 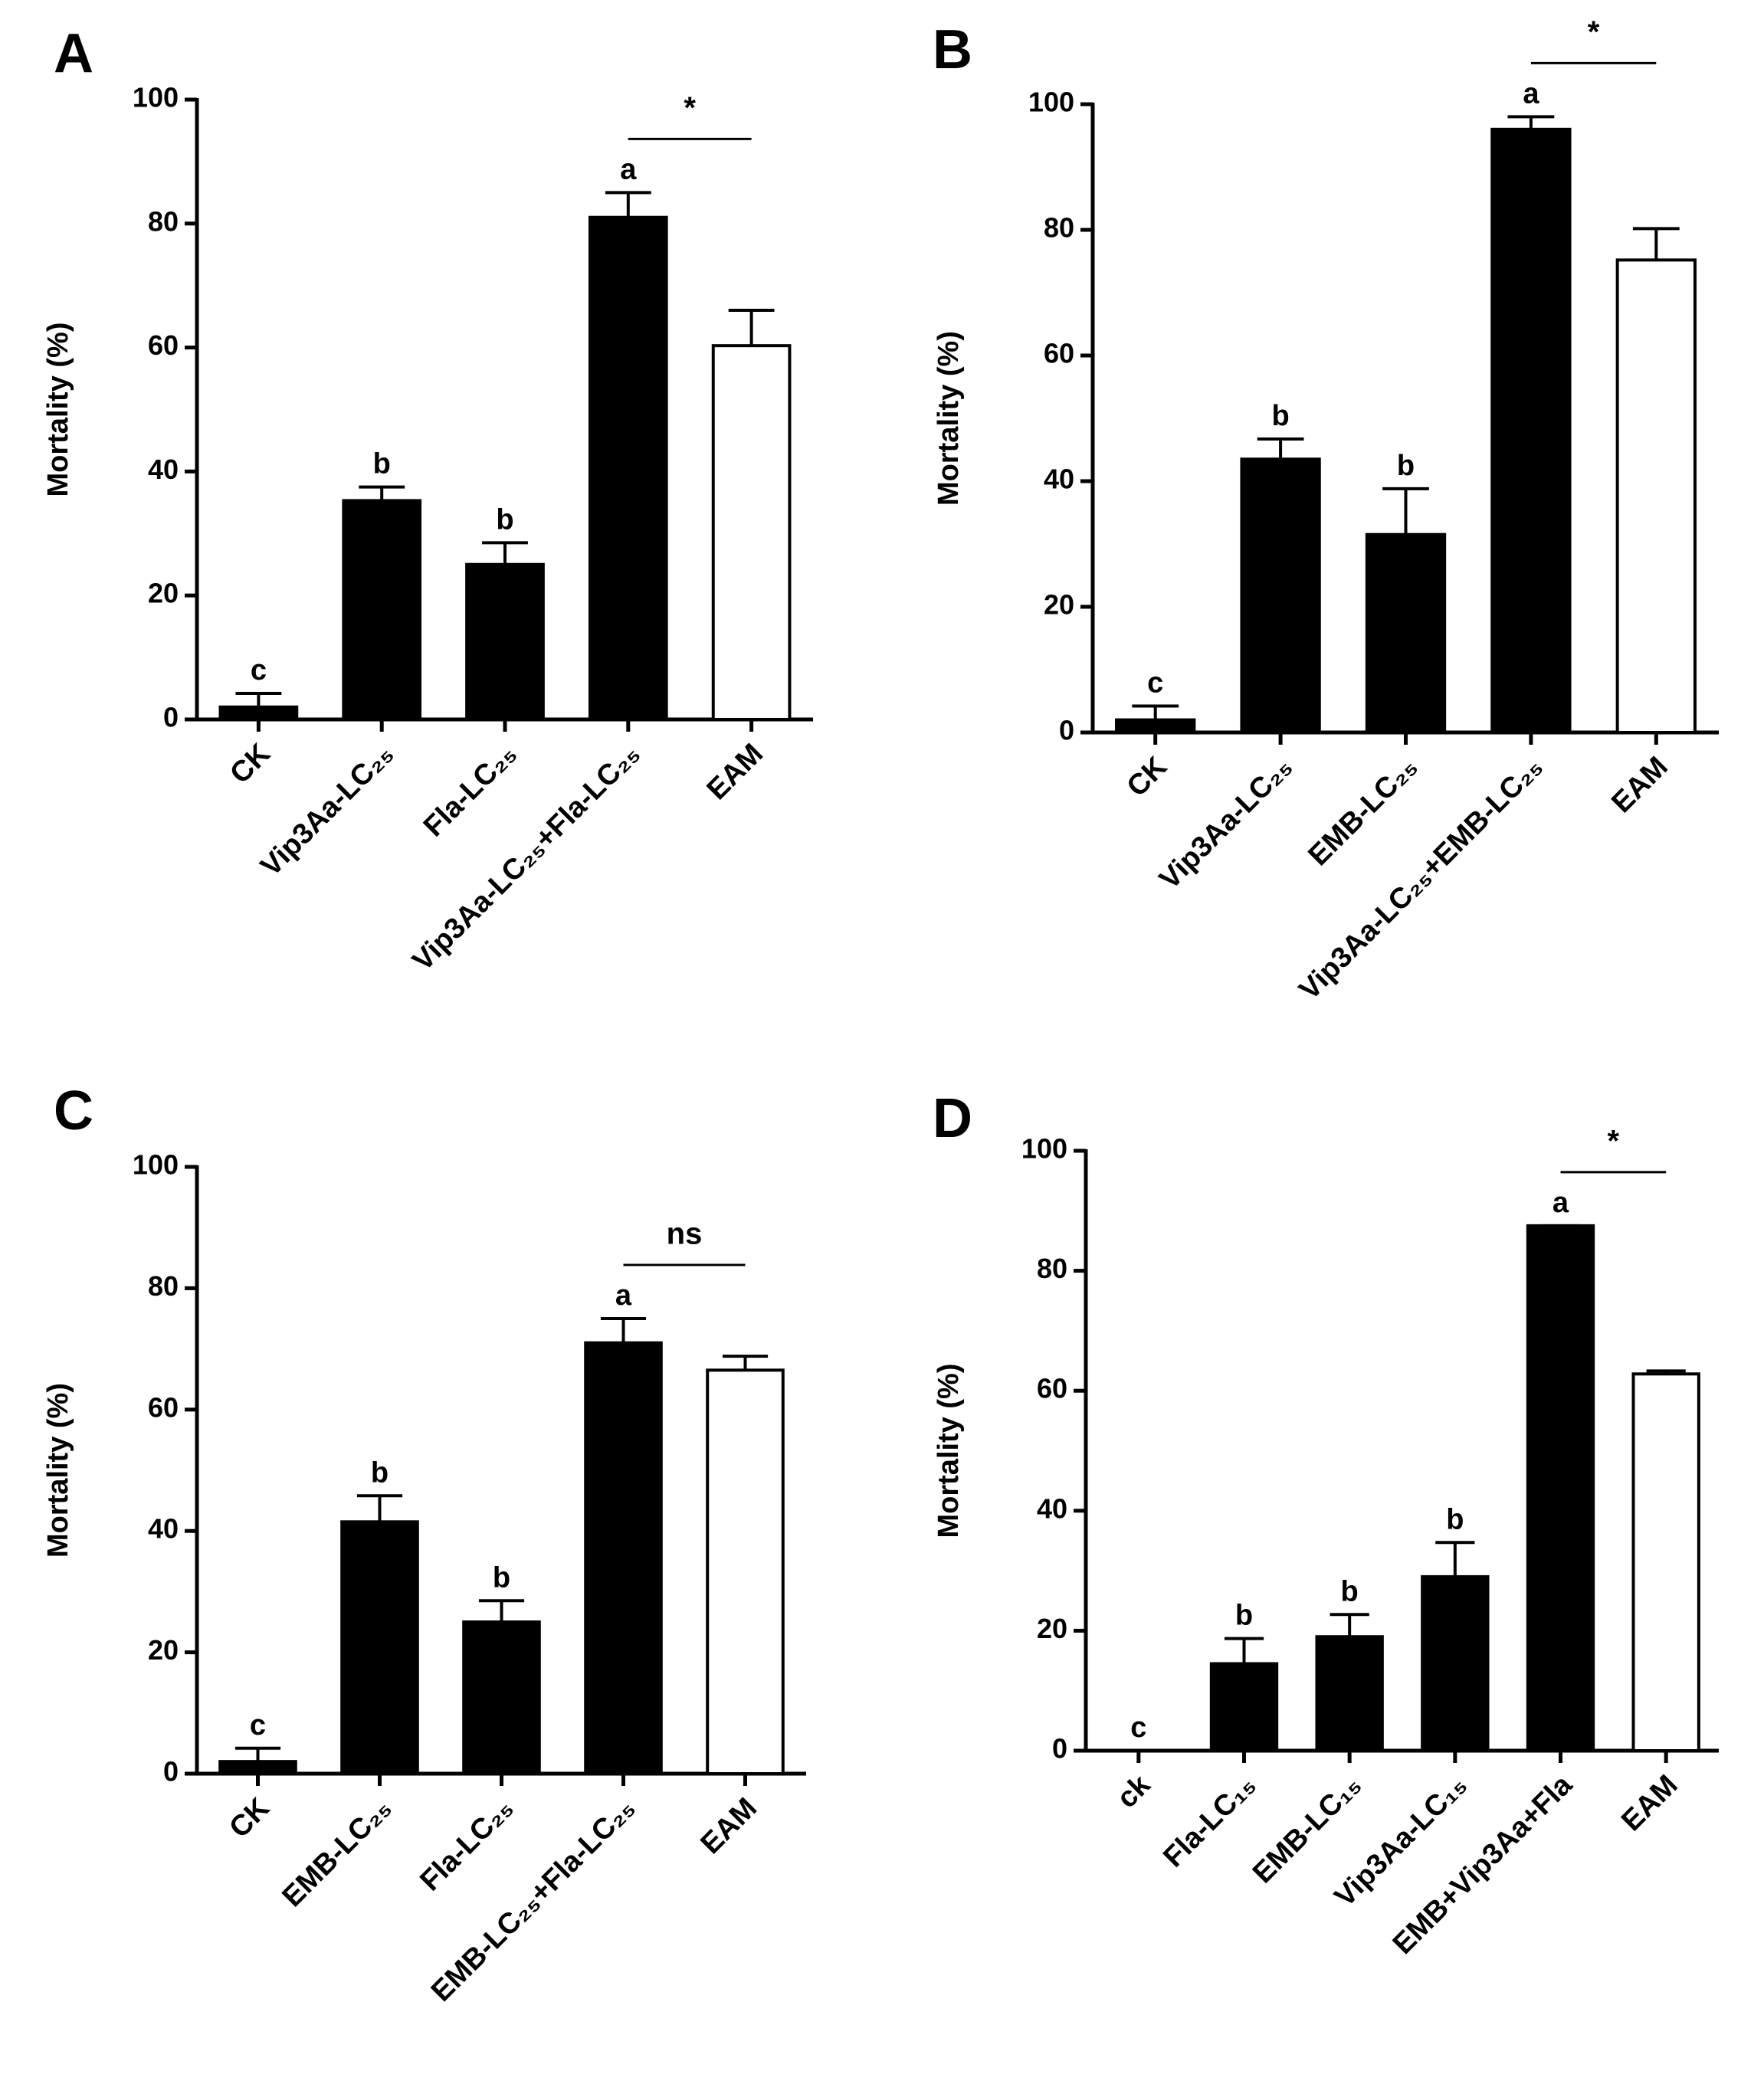 I want to click on significance-label: ns, so click(x=685, y=1234).